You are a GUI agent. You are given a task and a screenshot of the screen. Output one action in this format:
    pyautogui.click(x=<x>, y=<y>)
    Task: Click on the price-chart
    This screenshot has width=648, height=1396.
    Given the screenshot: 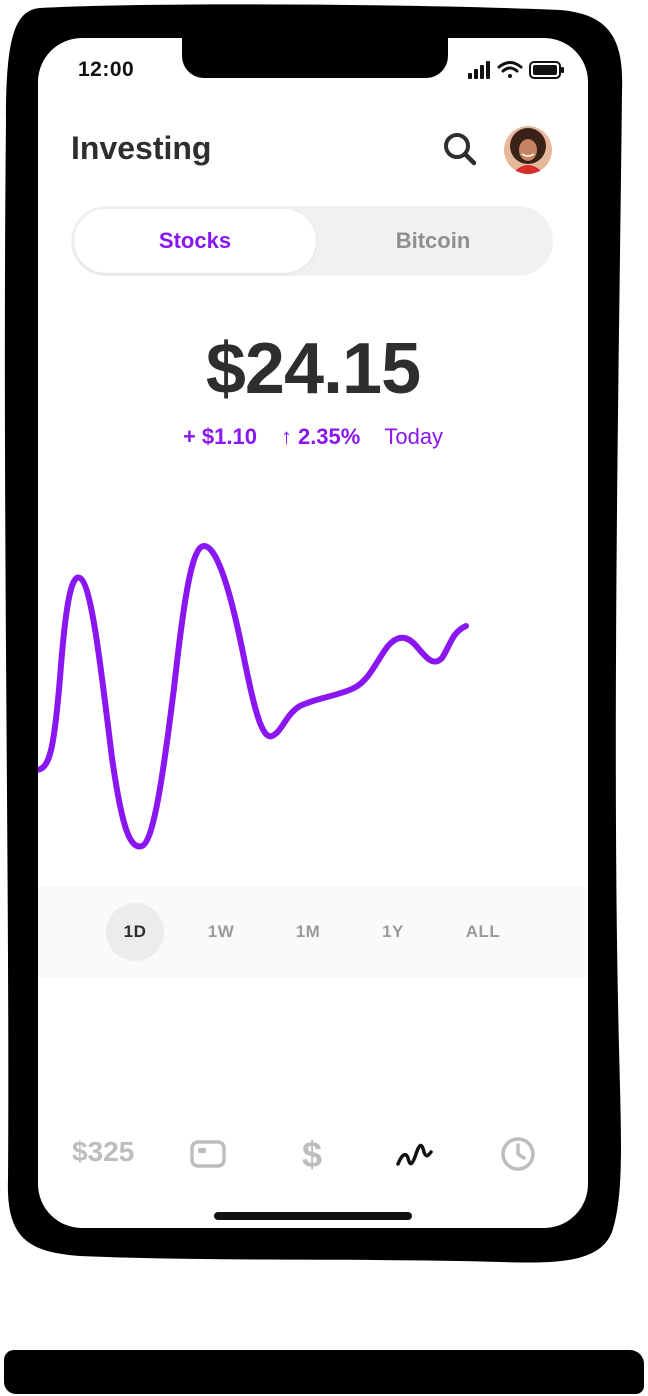 What is the action you would take?
    pyautogui.click(x=253, y=696)
    